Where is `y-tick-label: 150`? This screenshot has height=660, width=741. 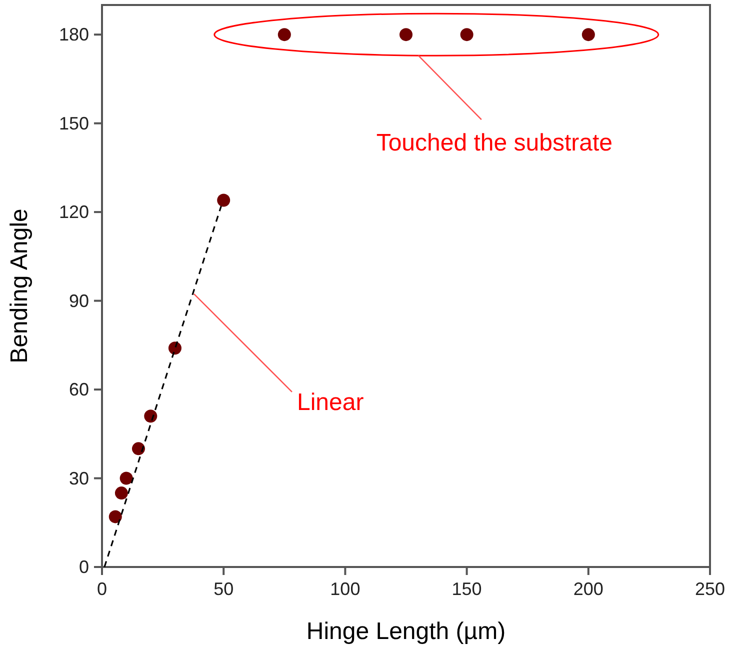
y-tick-label: 150 is located at coordinates (73, 123).